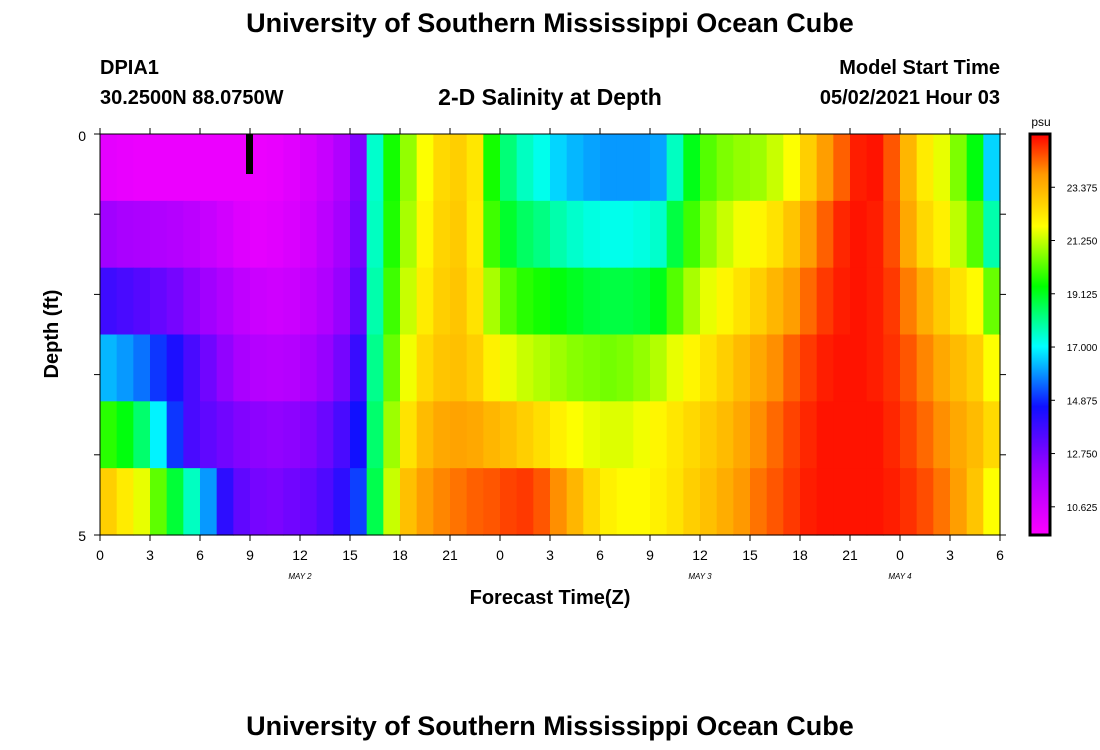 This screenshot has width=1100, height=750. What do you see at coordinates (52, 334) in the screenshot?
I see `y-axis-label: Depth (ft)` at bounding box center [52, 334].